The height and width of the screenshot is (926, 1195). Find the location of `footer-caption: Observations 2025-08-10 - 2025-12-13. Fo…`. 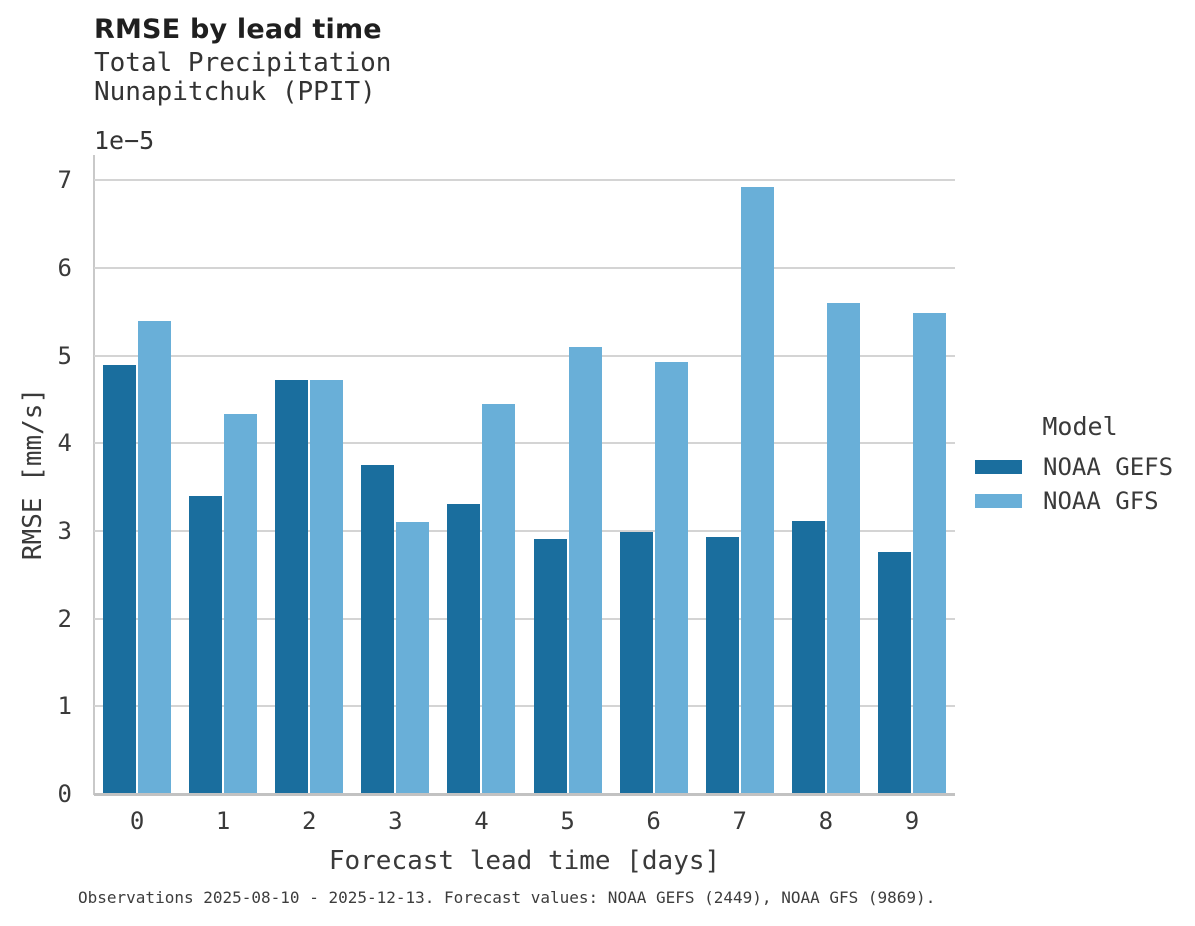

footer-caption: Observations 2025-08-10 - 2025-12-13. Fo… is located at coordinates (507, 897).